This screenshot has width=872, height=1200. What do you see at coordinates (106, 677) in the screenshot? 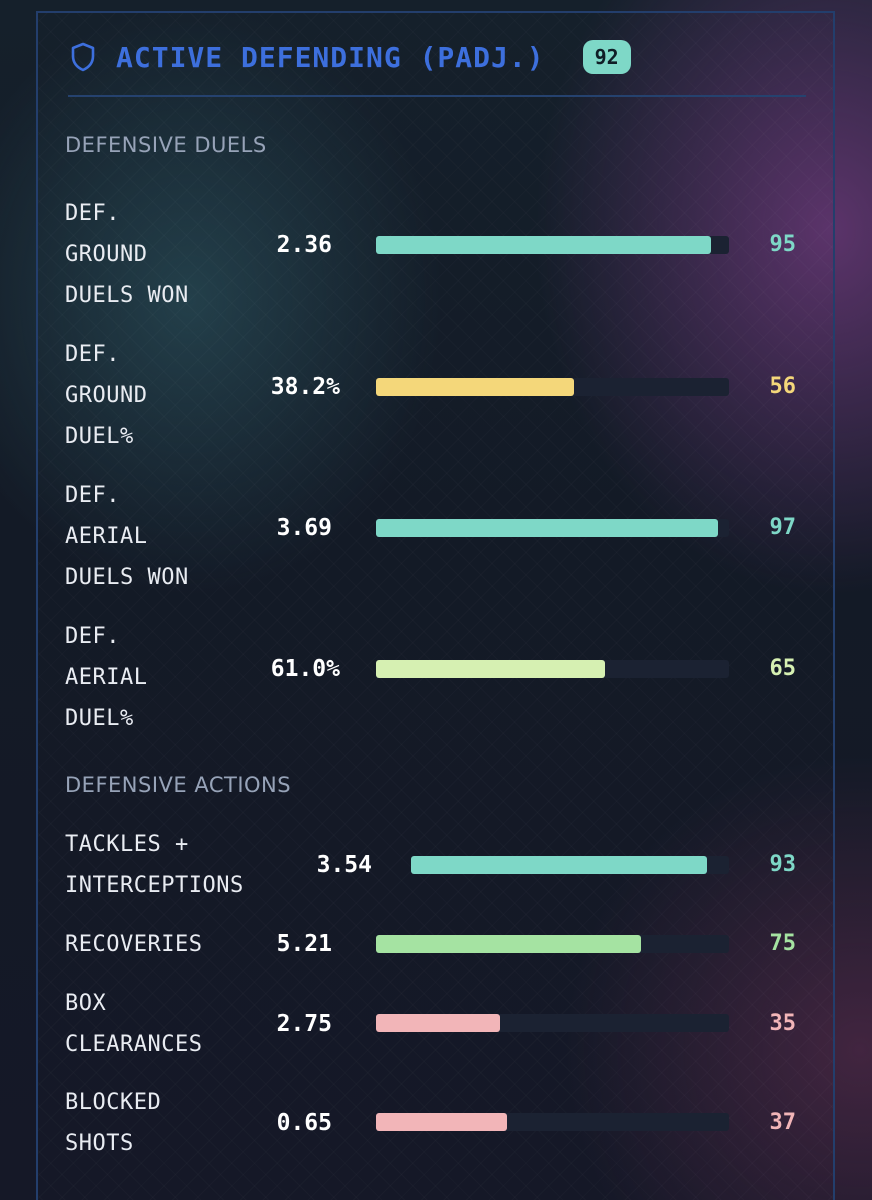
I see `metric-label: DEF. AERIAL DUEL%` at bounding box center [106, 677].